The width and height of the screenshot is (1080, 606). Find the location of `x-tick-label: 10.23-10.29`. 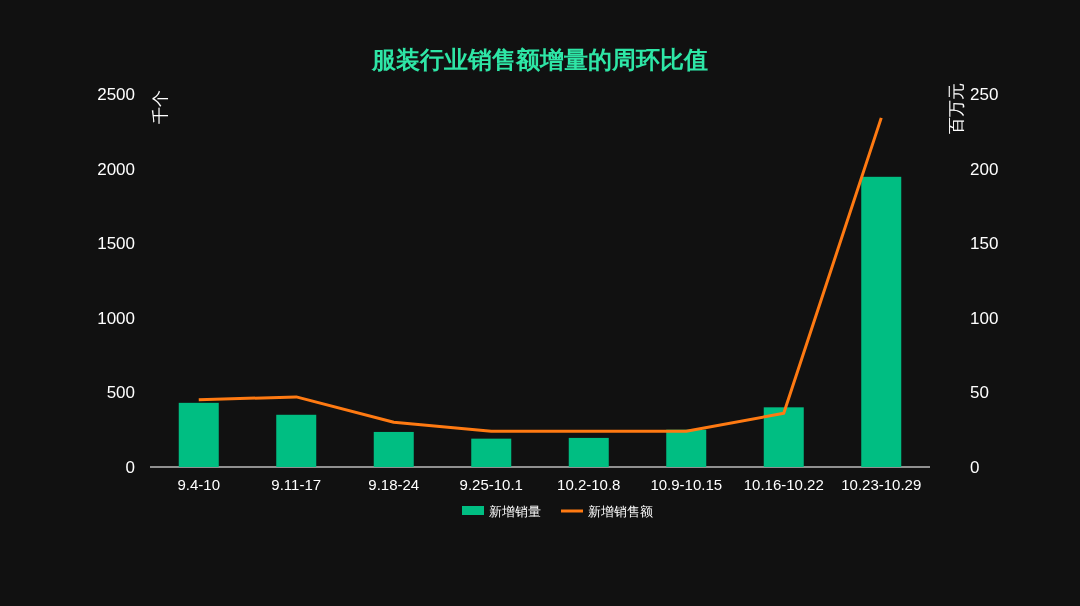

x-tick-label: 10.23-10.29 is located at coordinates (881, 484).